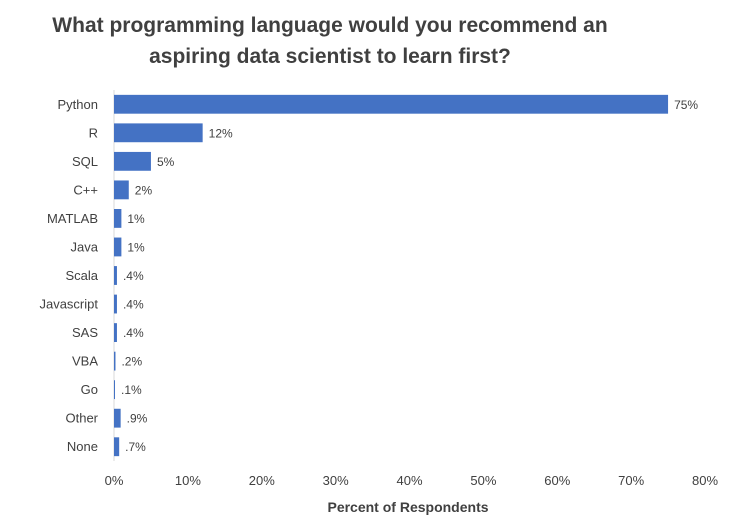 The height and width of the screenshot is (527, 737). I want to click on category-label-python: Python, so click(78, 104).